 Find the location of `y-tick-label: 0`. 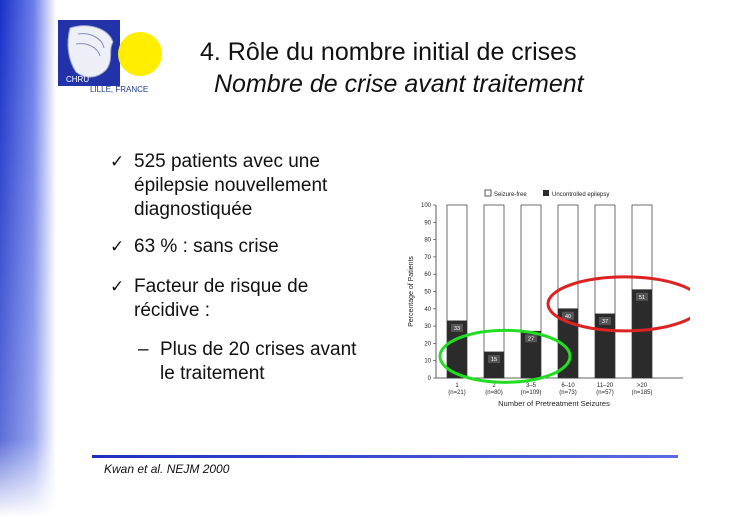

y-tick-label: 0 is located at coordinates (430, 379).